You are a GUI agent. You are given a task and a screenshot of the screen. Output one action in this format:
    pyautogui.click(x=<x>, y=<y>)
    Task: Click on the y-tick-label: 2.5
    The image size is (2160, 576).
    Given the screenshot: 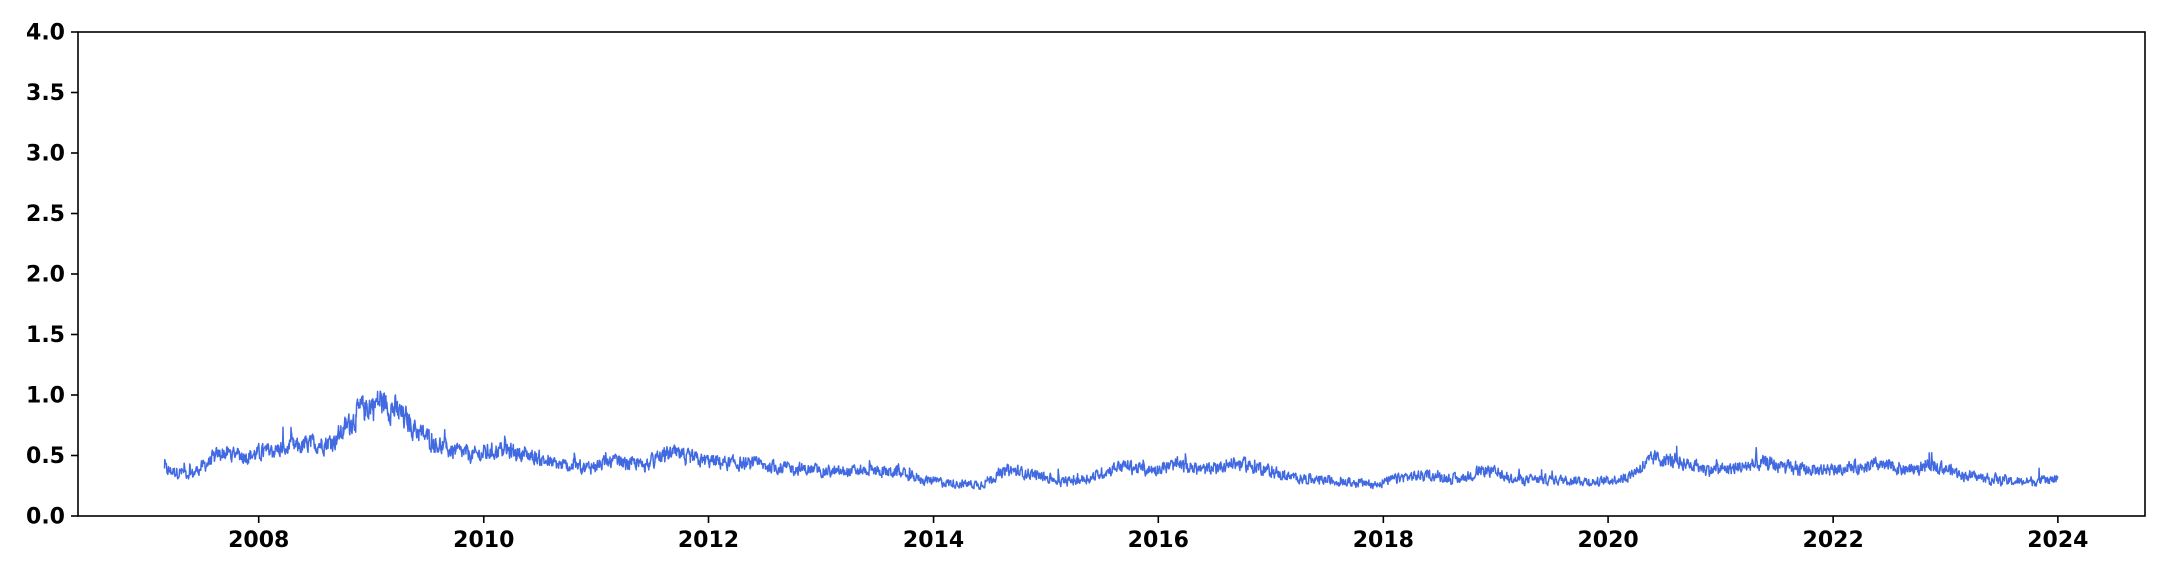 What is the action you would take?
    pyautogui.click(x=45, y=214)
    